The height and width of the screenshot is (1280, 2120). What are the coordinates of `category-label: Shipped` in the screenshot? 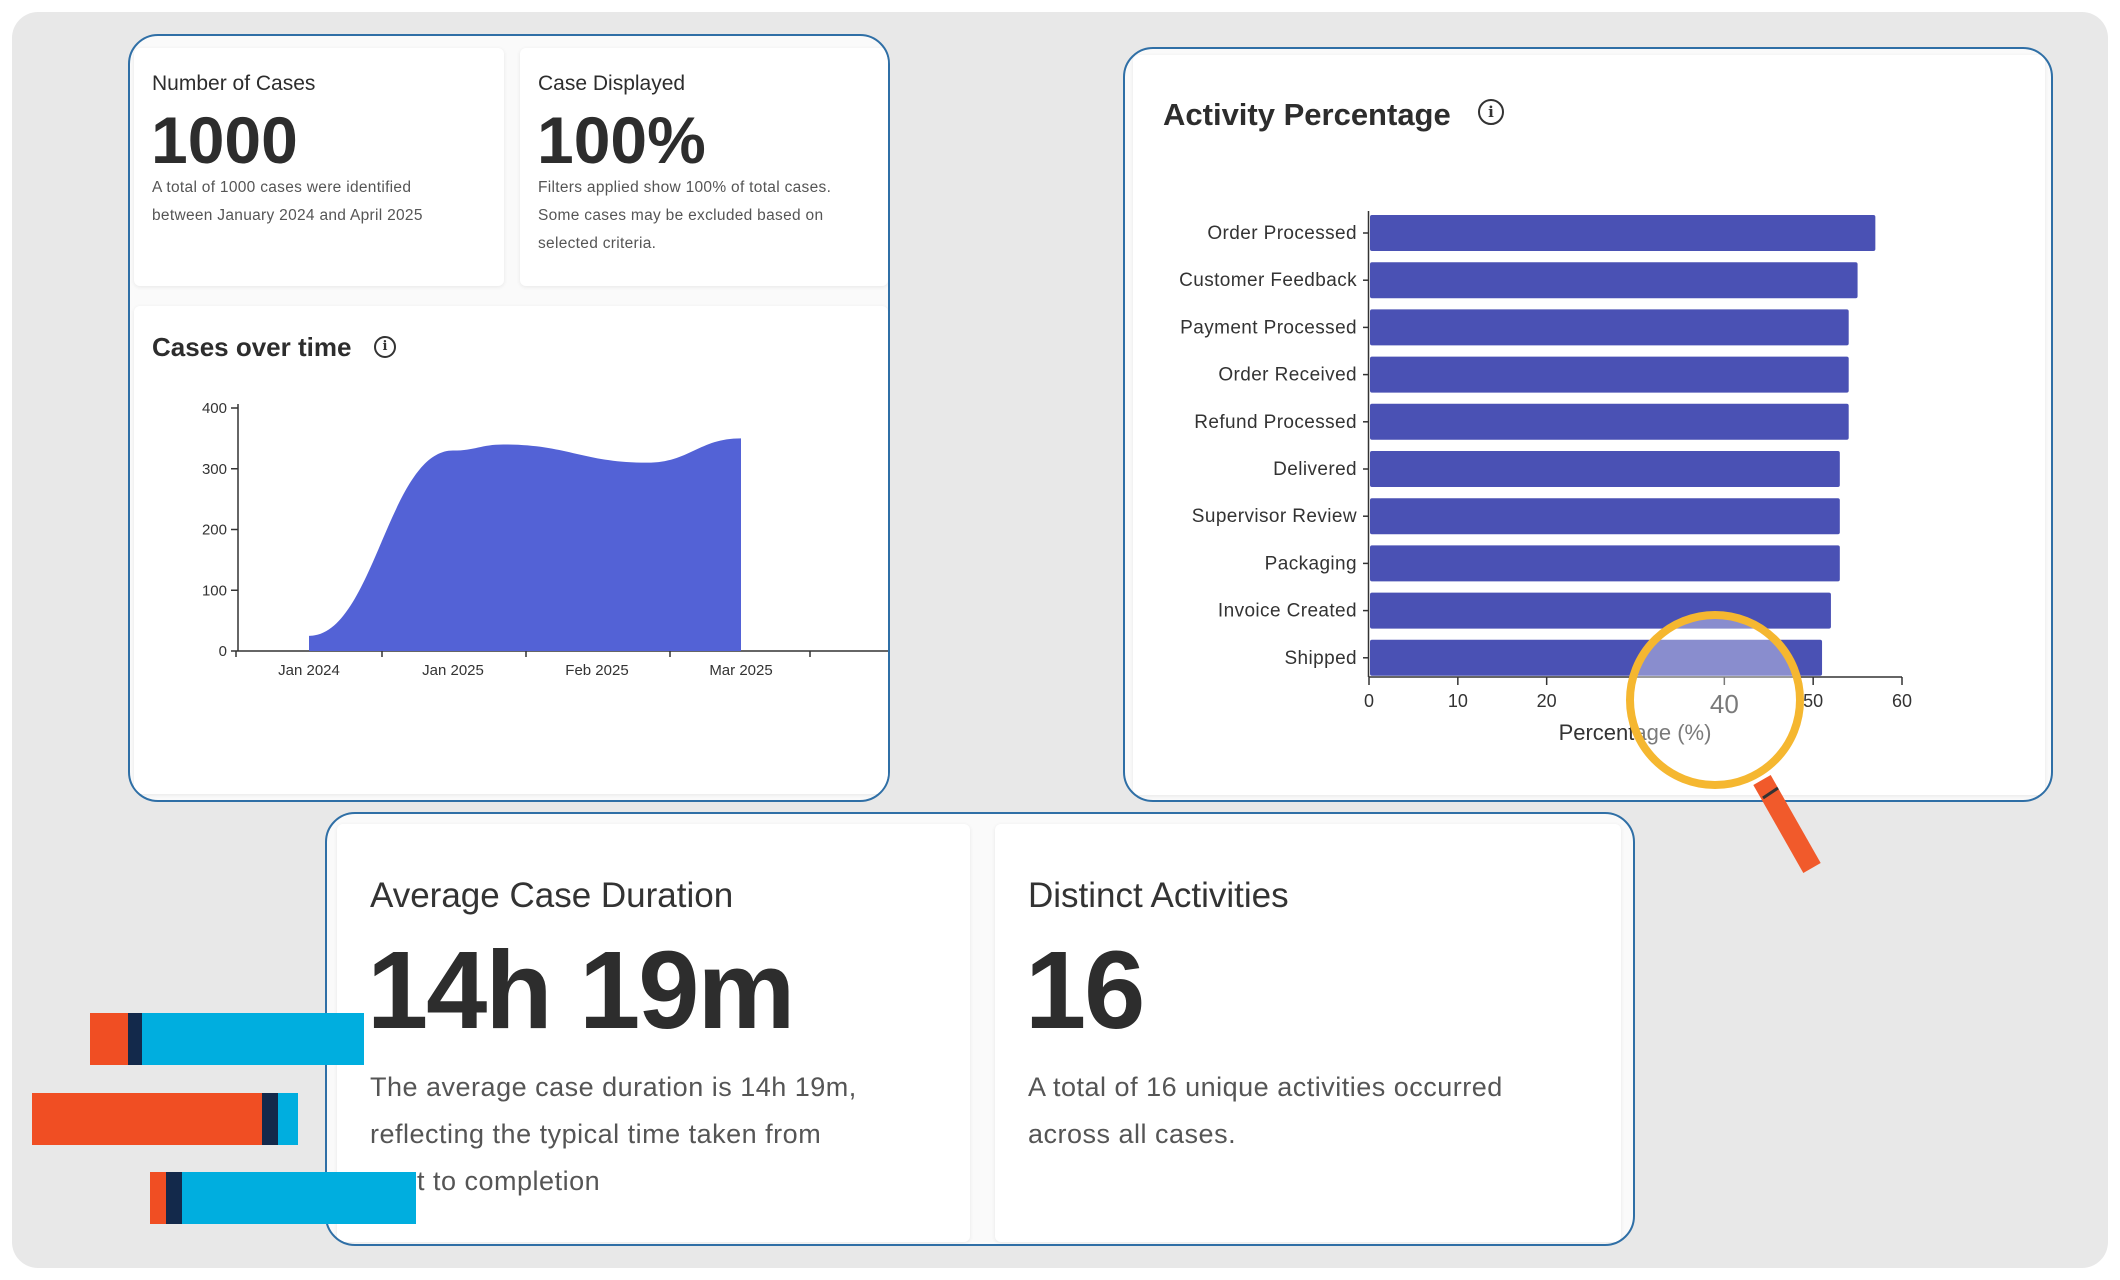 It's located at (1320, 658).